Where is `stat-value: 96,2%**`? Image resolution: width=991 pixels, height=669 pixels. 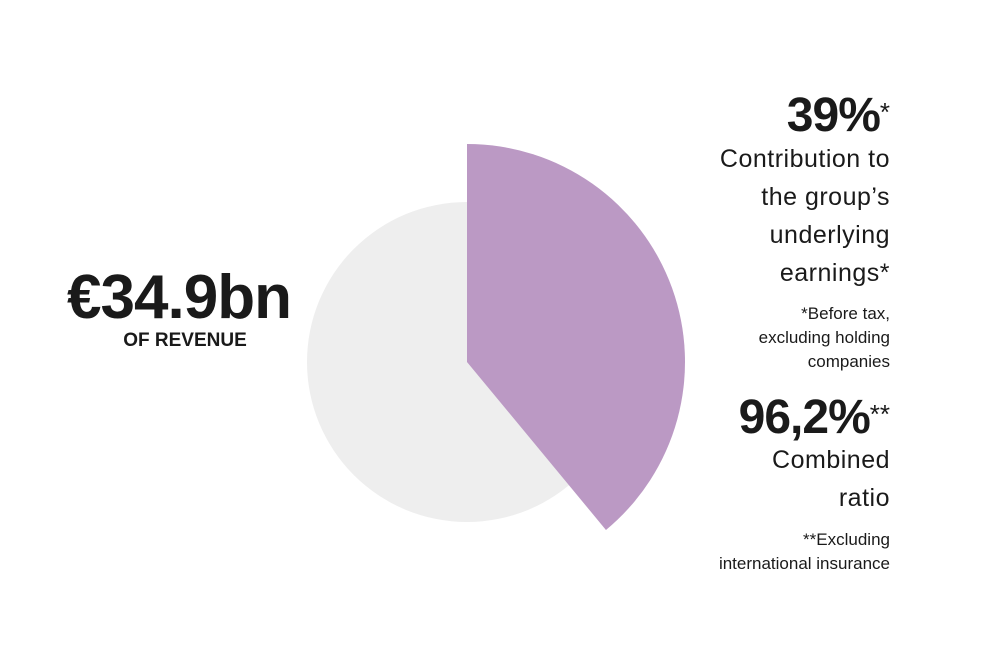
stat-value: 96,2%** is located at coordinates (814, 418).